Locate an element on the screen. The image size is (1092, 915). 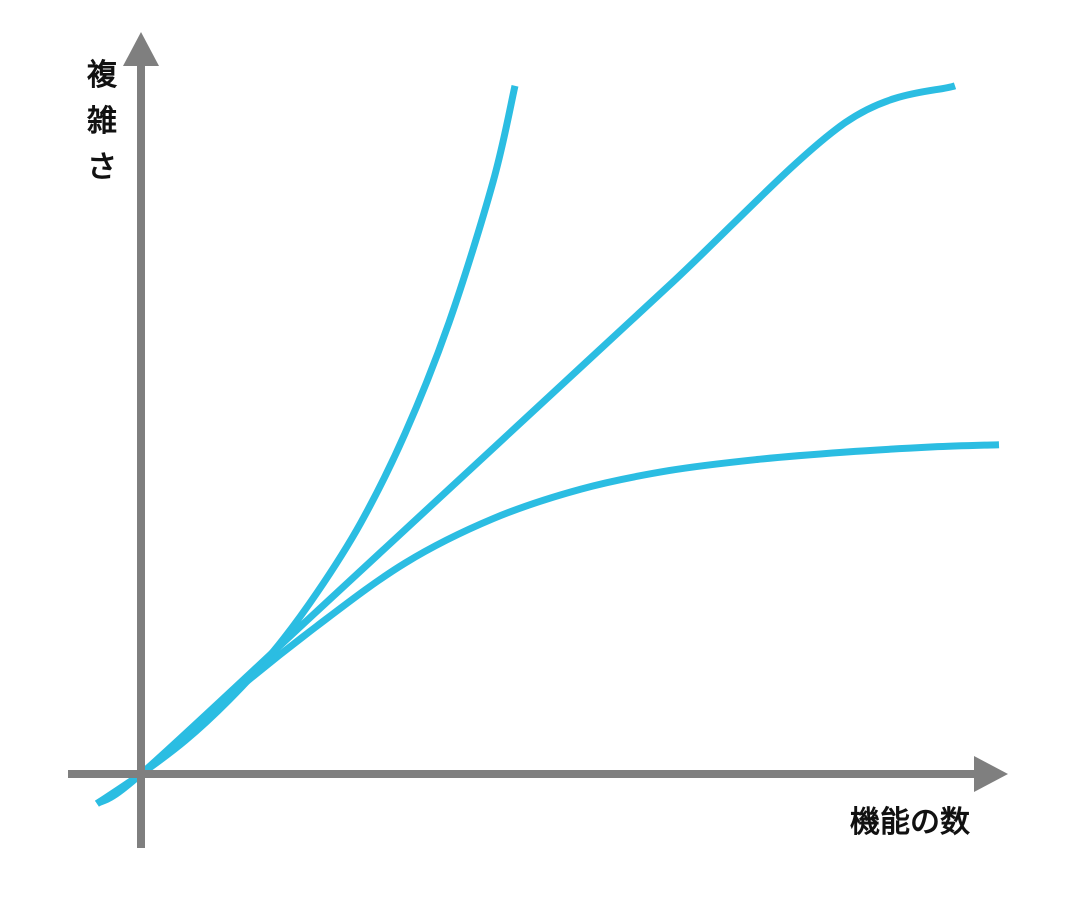
y-axis-label-char: 雑 is located at coordinates (101, 121).